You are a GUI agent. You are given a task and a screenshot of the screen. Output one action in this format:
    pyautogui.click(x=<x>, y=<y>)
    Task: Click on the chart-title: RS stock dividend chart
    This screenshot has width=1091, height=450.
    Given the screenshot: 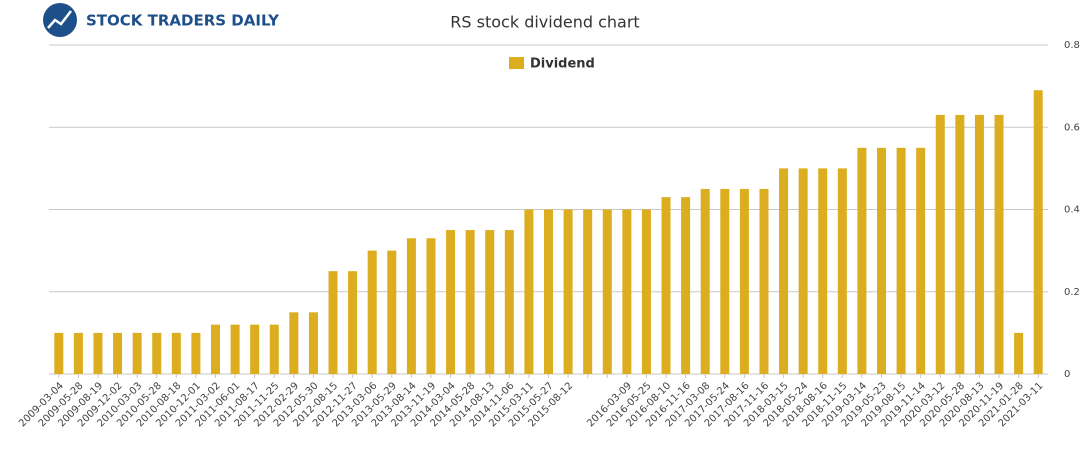 What is the action you would take?
    pyautogui.click(x=544, y=22)
    